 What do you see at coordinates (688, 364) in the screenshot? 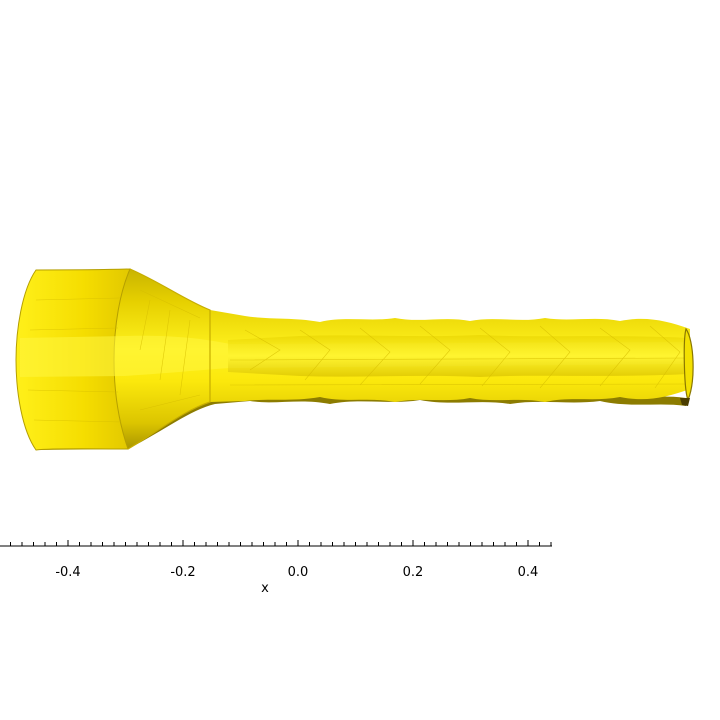
I see `tube-open-end` at bounding box center [688, 364].